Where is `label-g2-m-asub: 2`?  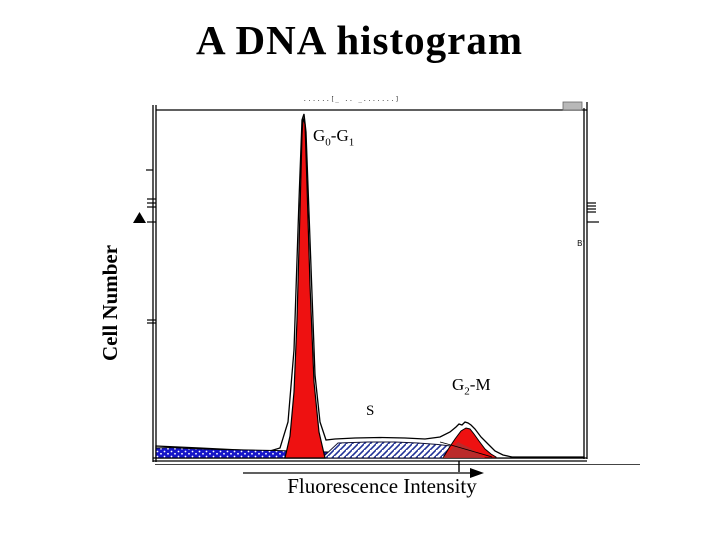
label-g2-m-asub: 2 is located at coordinates (467, 391).